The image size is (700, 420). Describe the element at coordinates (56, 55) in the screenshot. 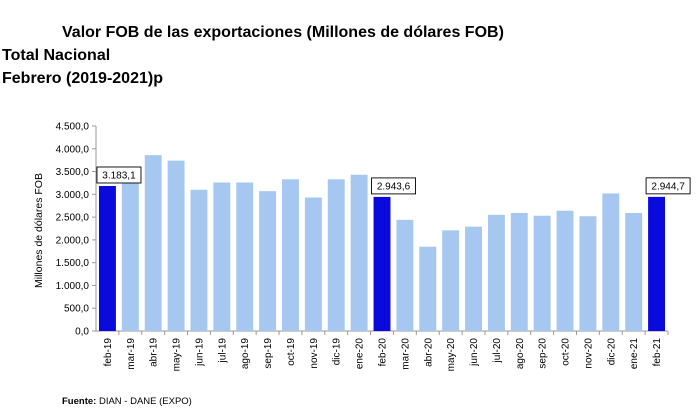

I see `subtitle-scope: Total Nacional` at that location.